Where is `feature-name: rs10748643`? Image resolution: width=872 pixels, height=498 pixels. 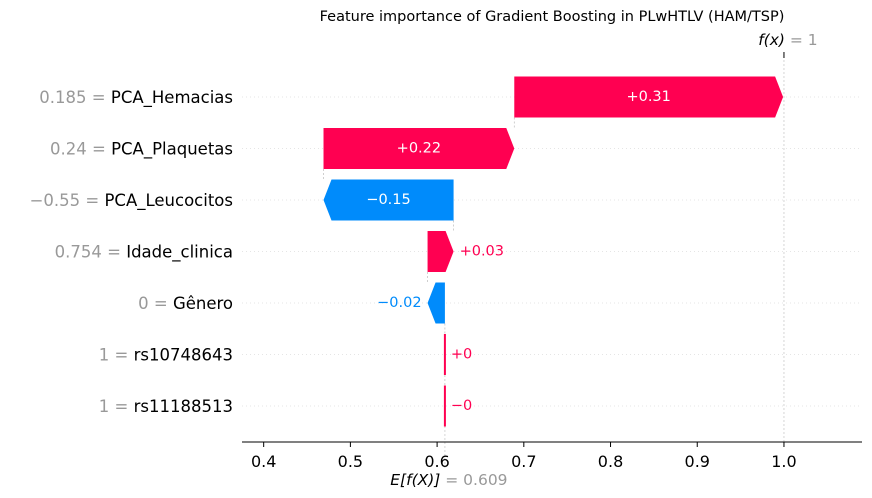 feature-name: rs10748643 is located at coordinates (183, 354).